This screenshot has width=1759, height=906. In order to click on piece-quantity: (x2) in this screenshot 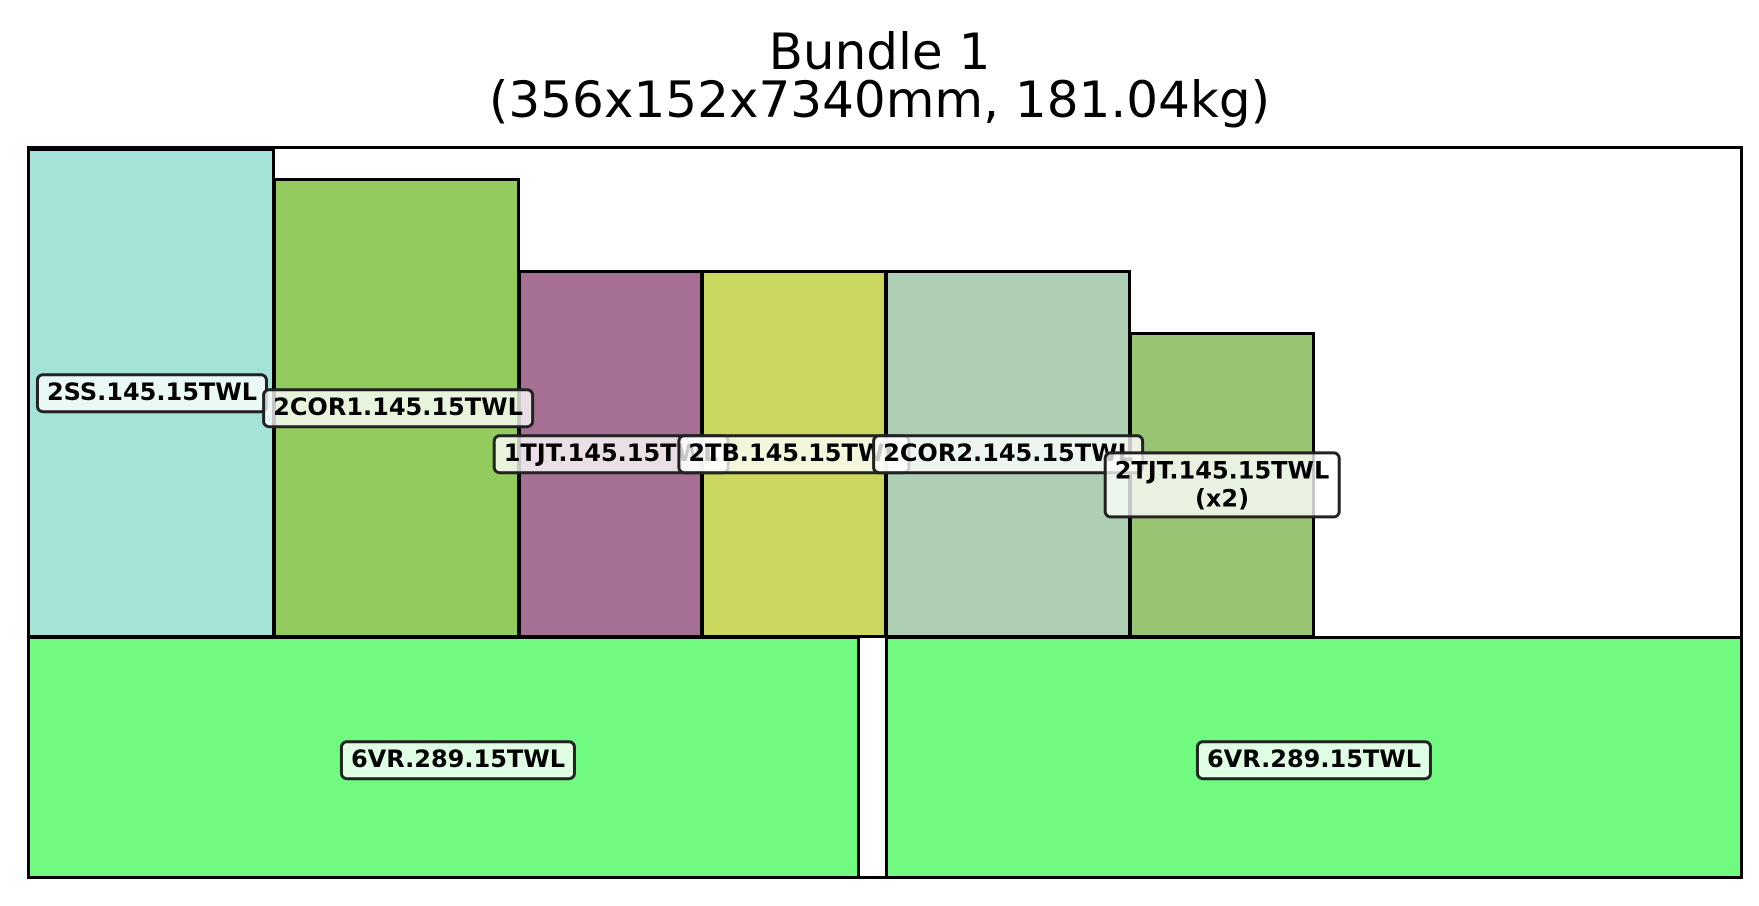, I will do `click(1222, 498)`.